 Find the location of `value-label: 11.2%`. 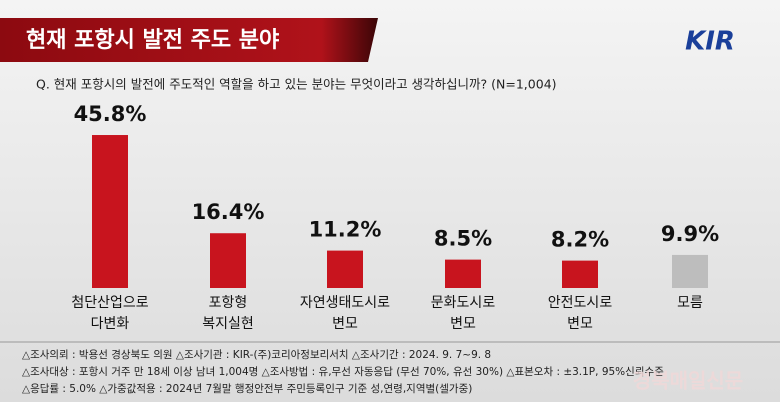

value-label: 11.2% is located at coordinates (345, 230).